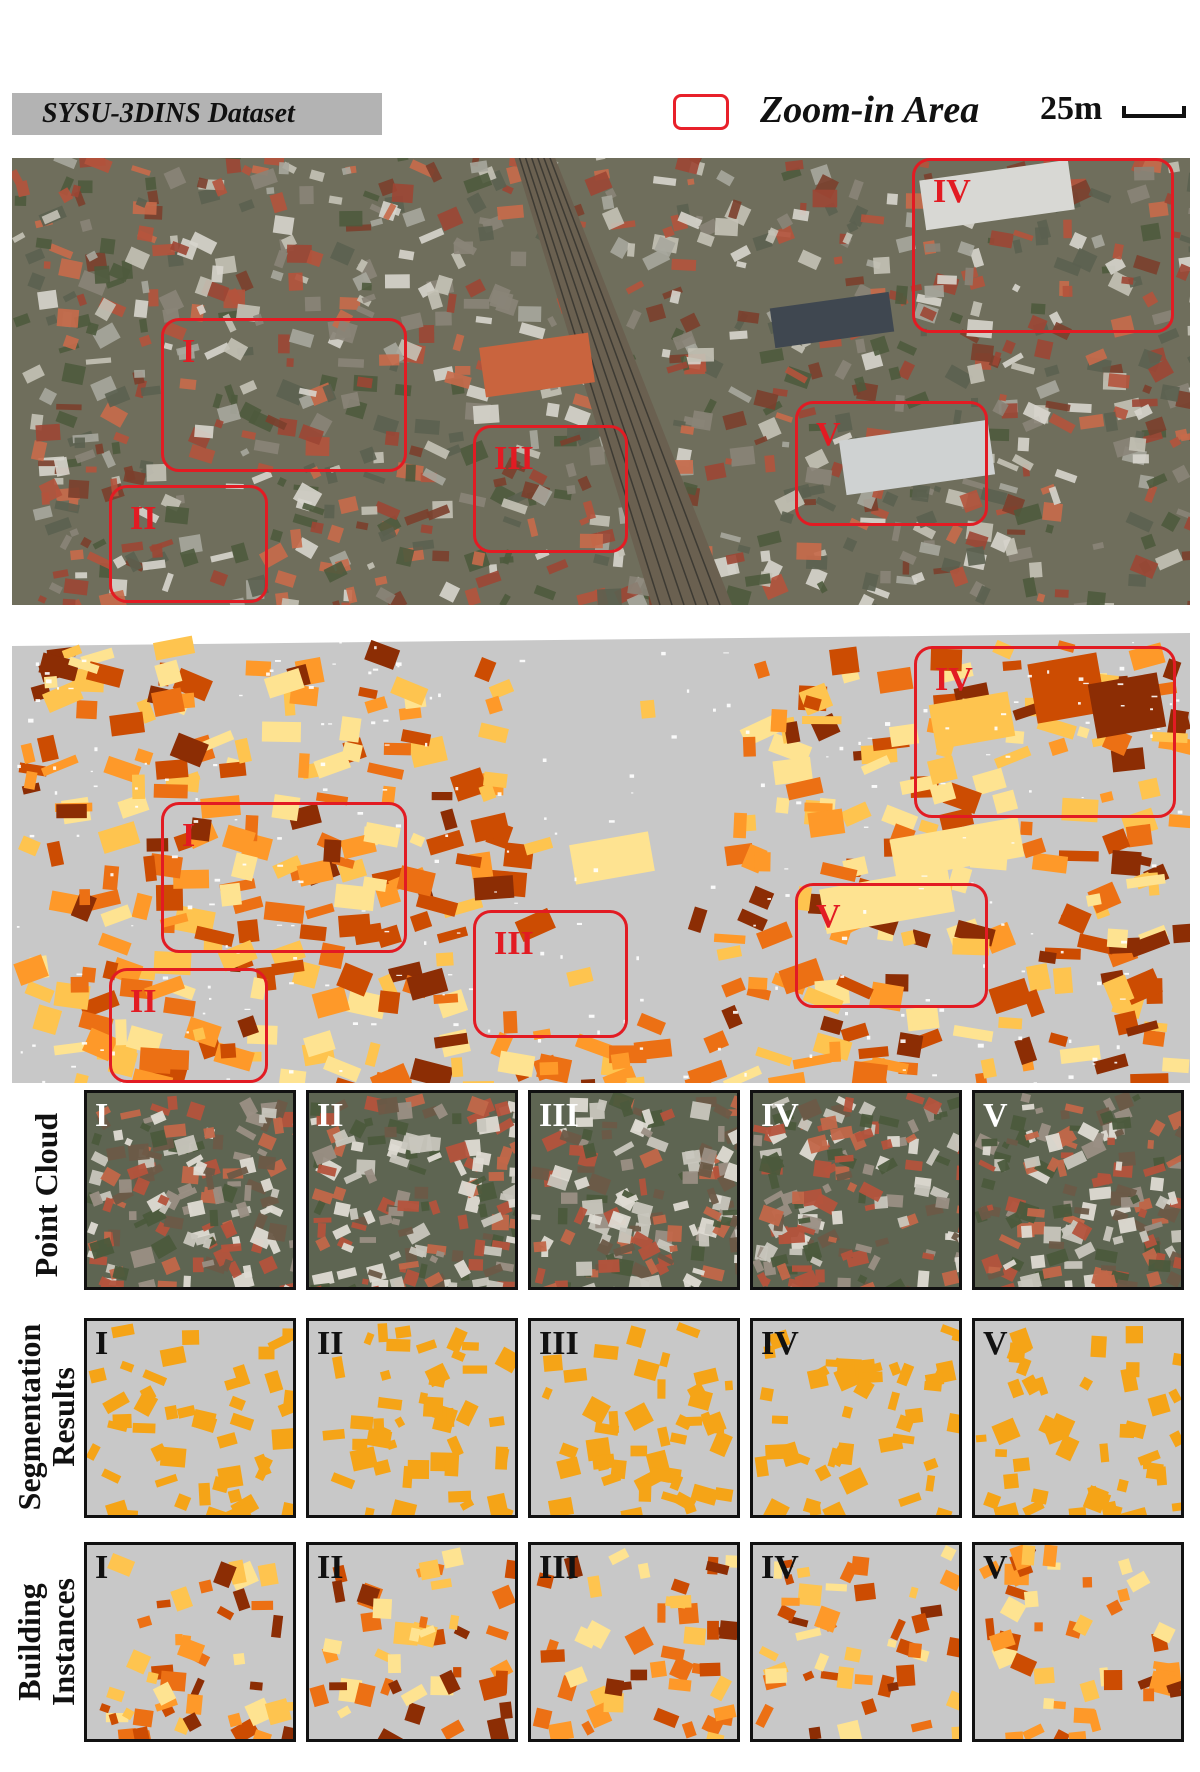  I want to click on zoom-area-ii-instances: II, so click(188, 1025).